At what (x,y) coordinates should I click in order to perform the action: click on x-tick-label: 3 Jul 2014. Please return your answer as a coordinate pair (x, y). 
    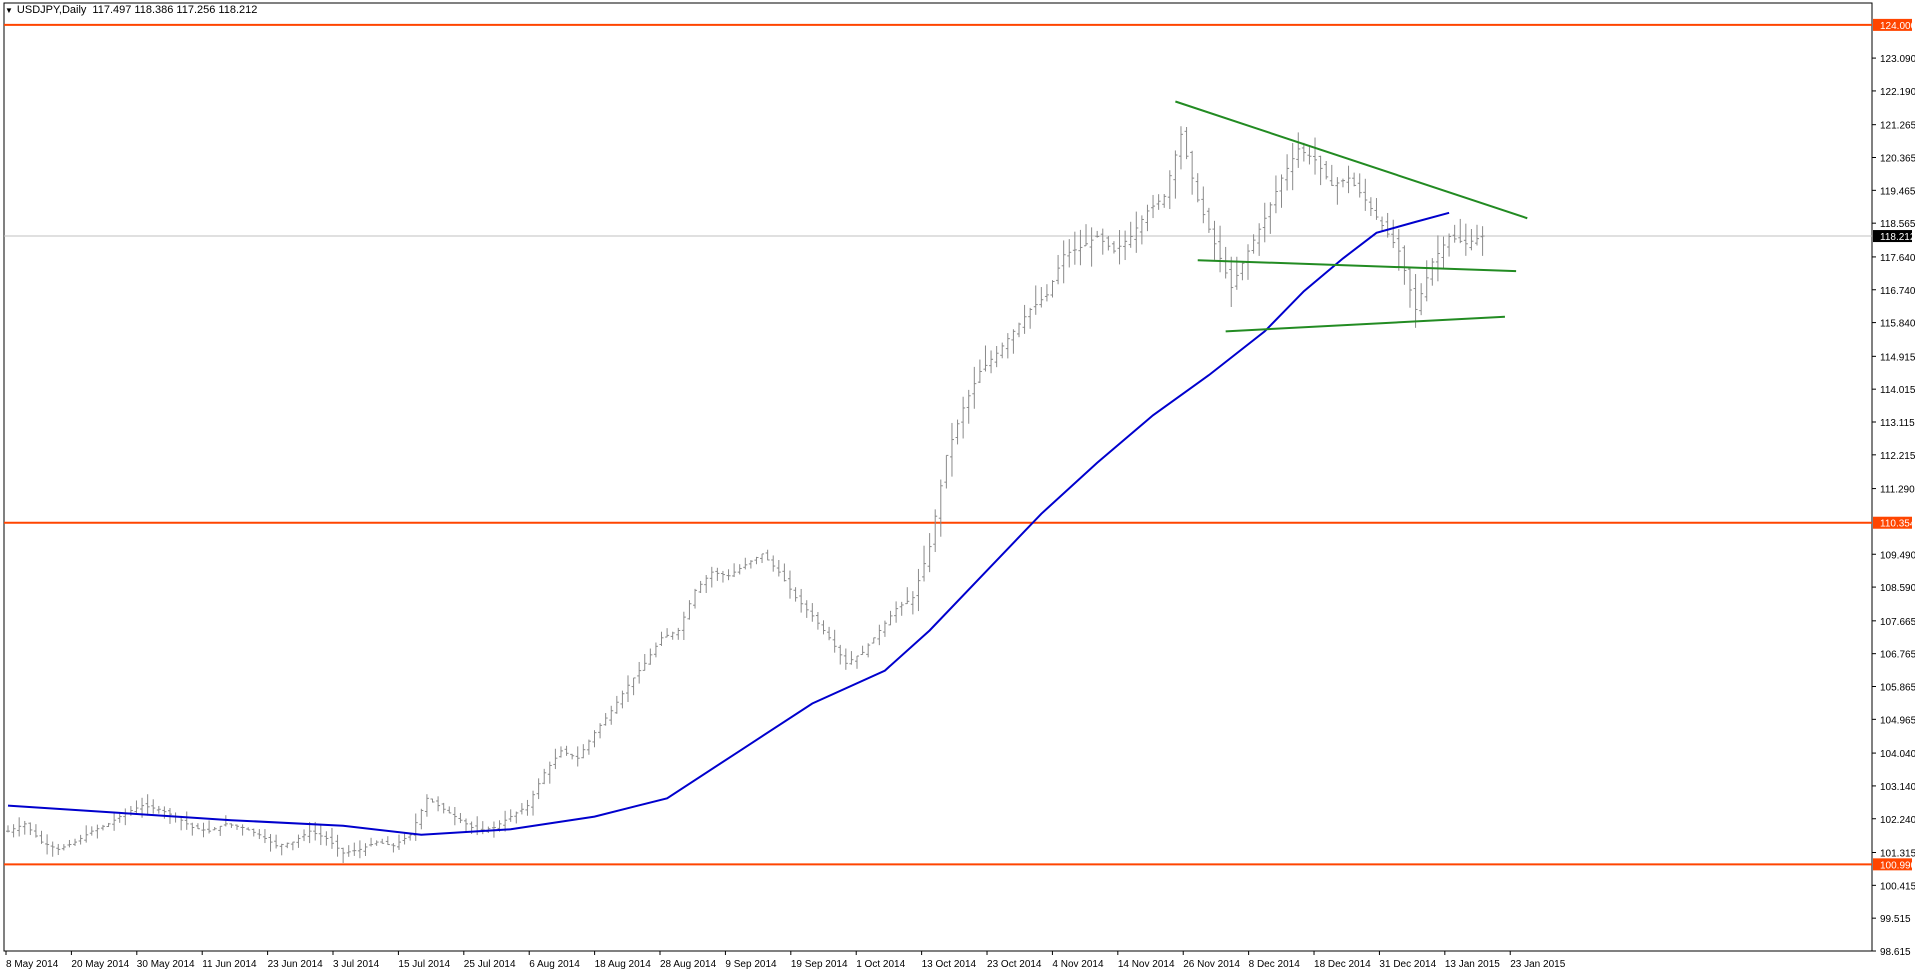
    Looking at the image, I should click on (356, 964).